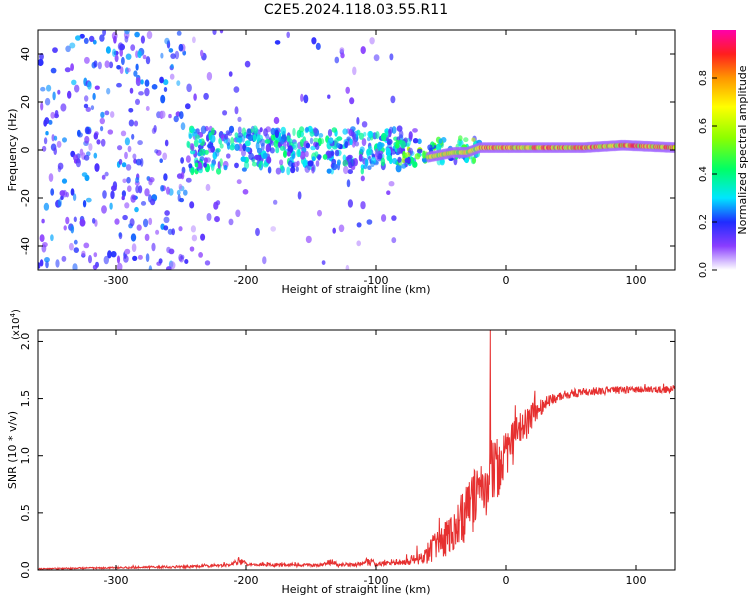 The width and height of the screenshot is (750, 600). Describe the element at coordinates (703, 78) in the screenshot. I see `colorbar-tick-label: 0.8` at that location.